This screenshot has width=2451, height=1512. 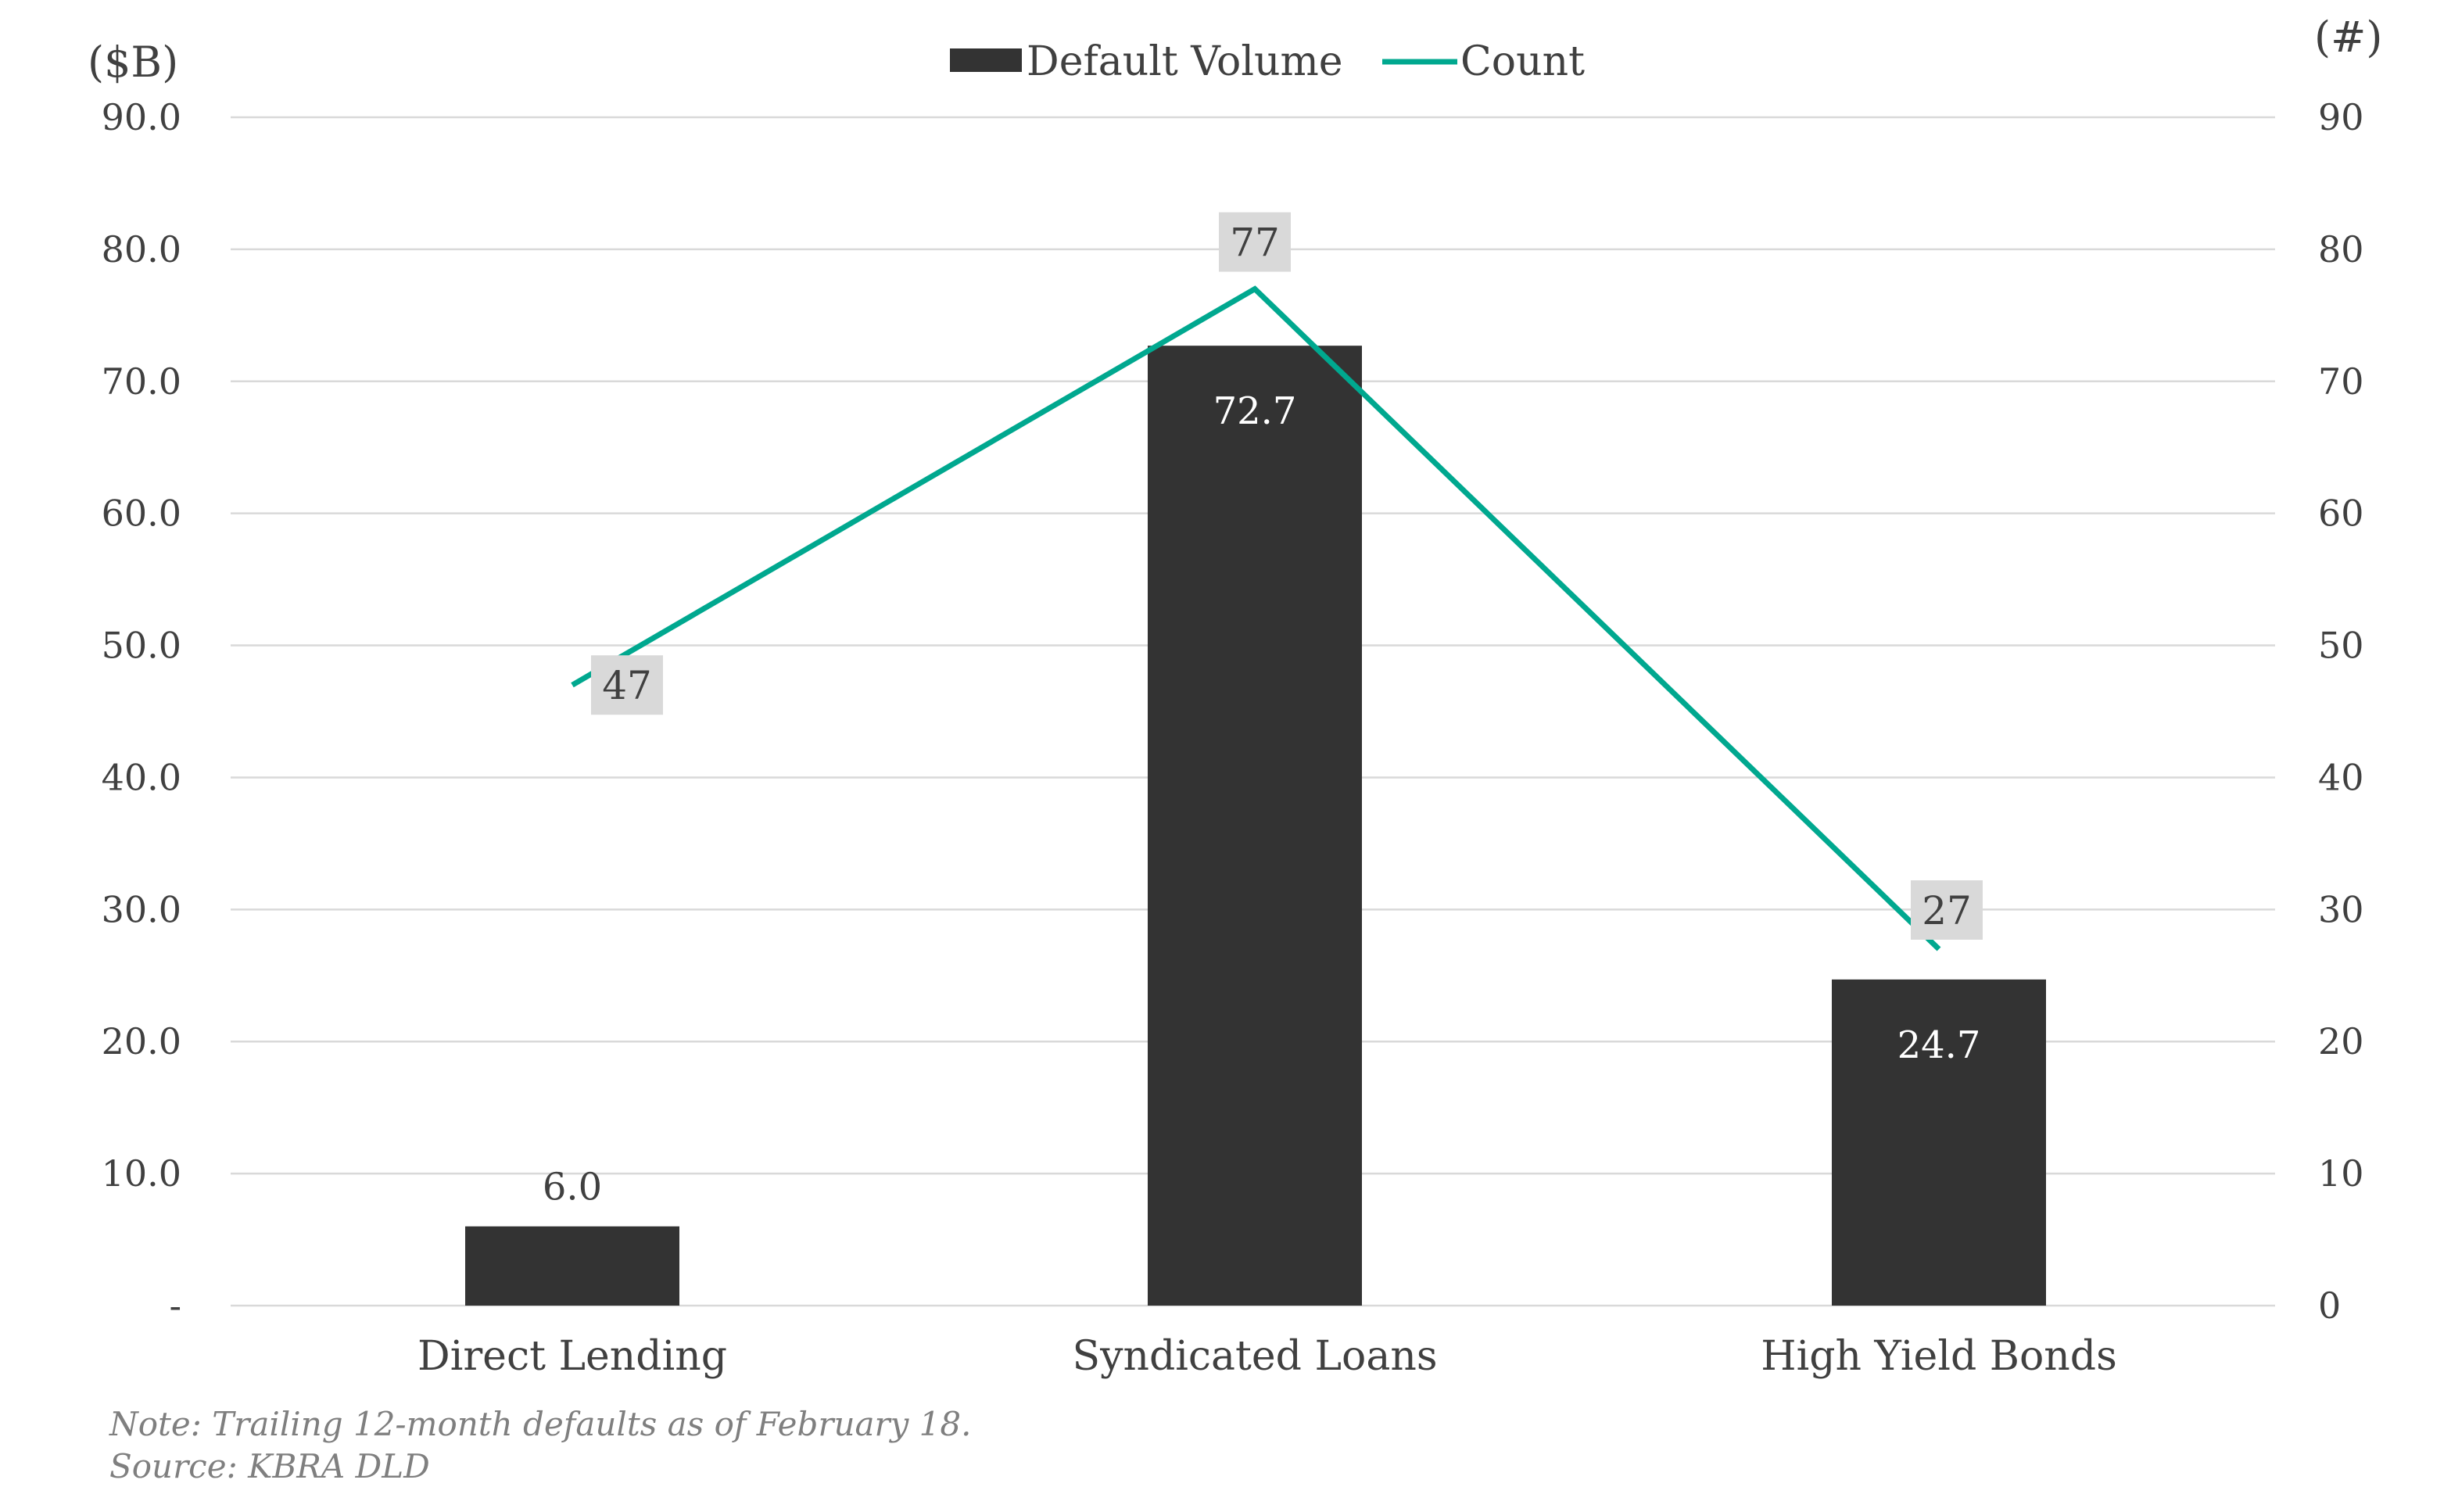 I want to click on left-tick-label: 20.0, so click(x=141, y=1041).